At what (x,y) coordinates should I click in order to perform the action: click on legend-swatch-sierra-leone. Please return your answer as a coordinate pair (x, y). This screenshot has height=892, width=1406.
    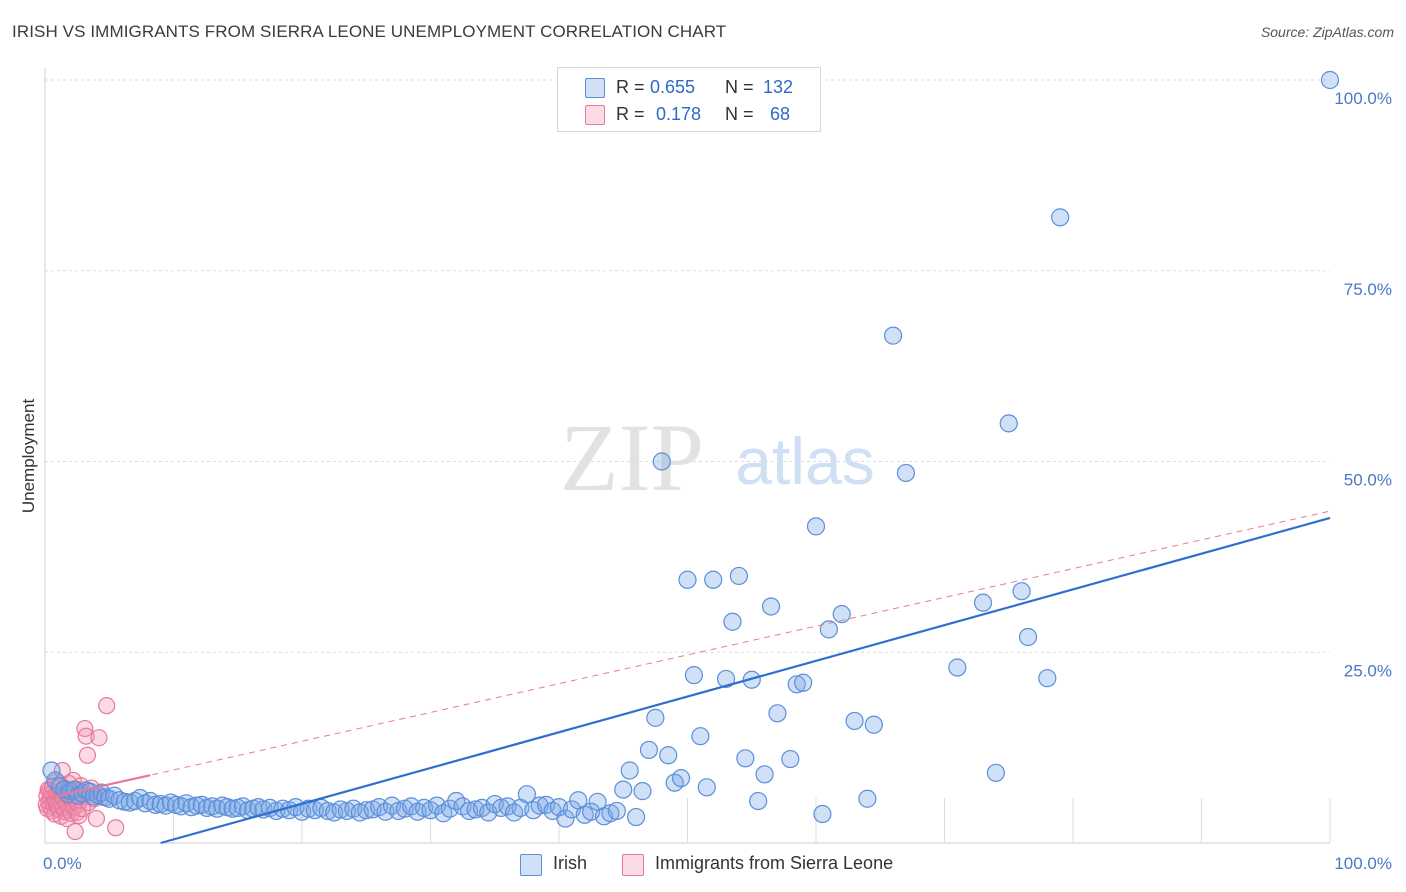
    Looking at the image, I should click on (595, 115).